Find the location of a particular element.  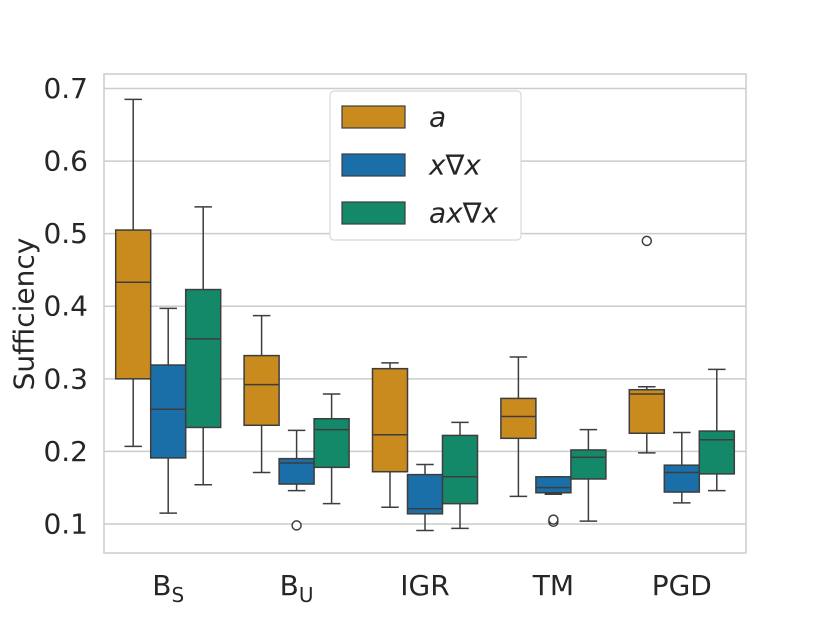

x-tick-label: PGD is located at coordinates (682, 585).